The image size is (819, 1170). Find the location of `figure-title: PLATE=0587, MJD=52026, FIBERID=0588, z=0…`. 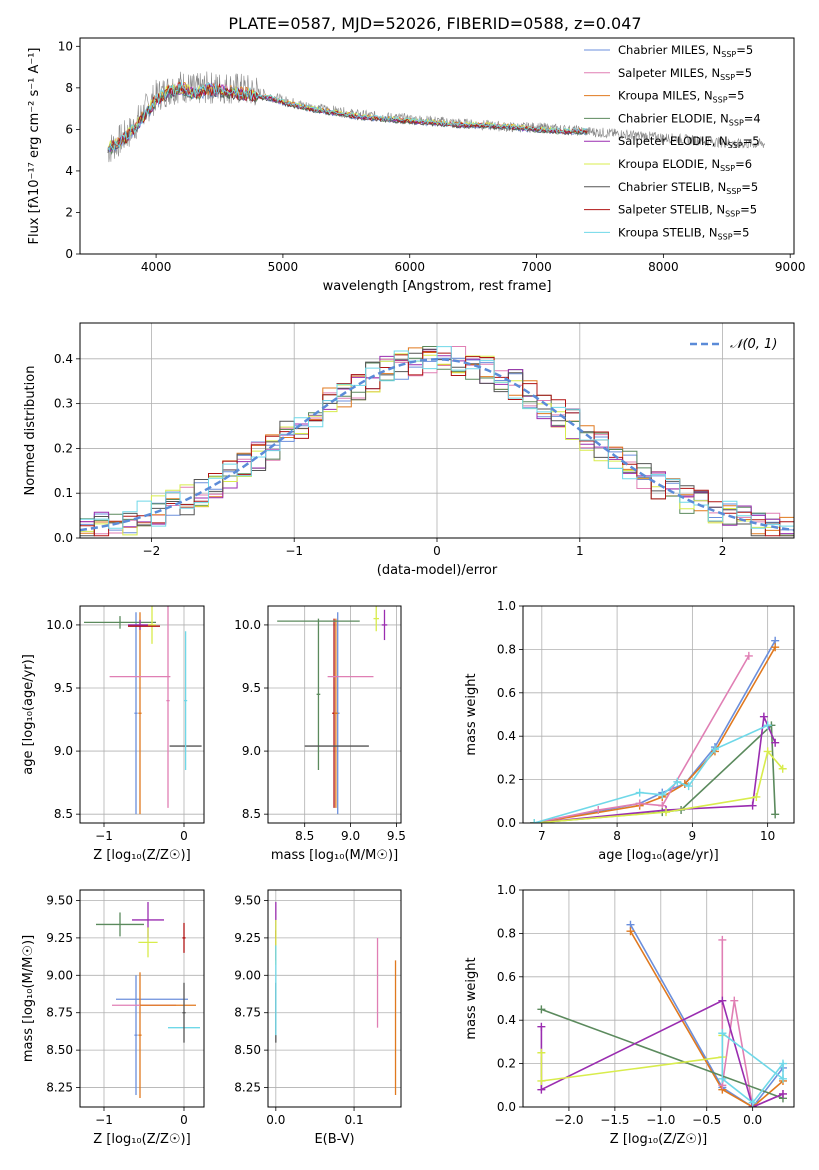

figure-title: PLATE=0587, MJD=52026, FIBERID=0588, z=0… is located at coordinates (434, 23).